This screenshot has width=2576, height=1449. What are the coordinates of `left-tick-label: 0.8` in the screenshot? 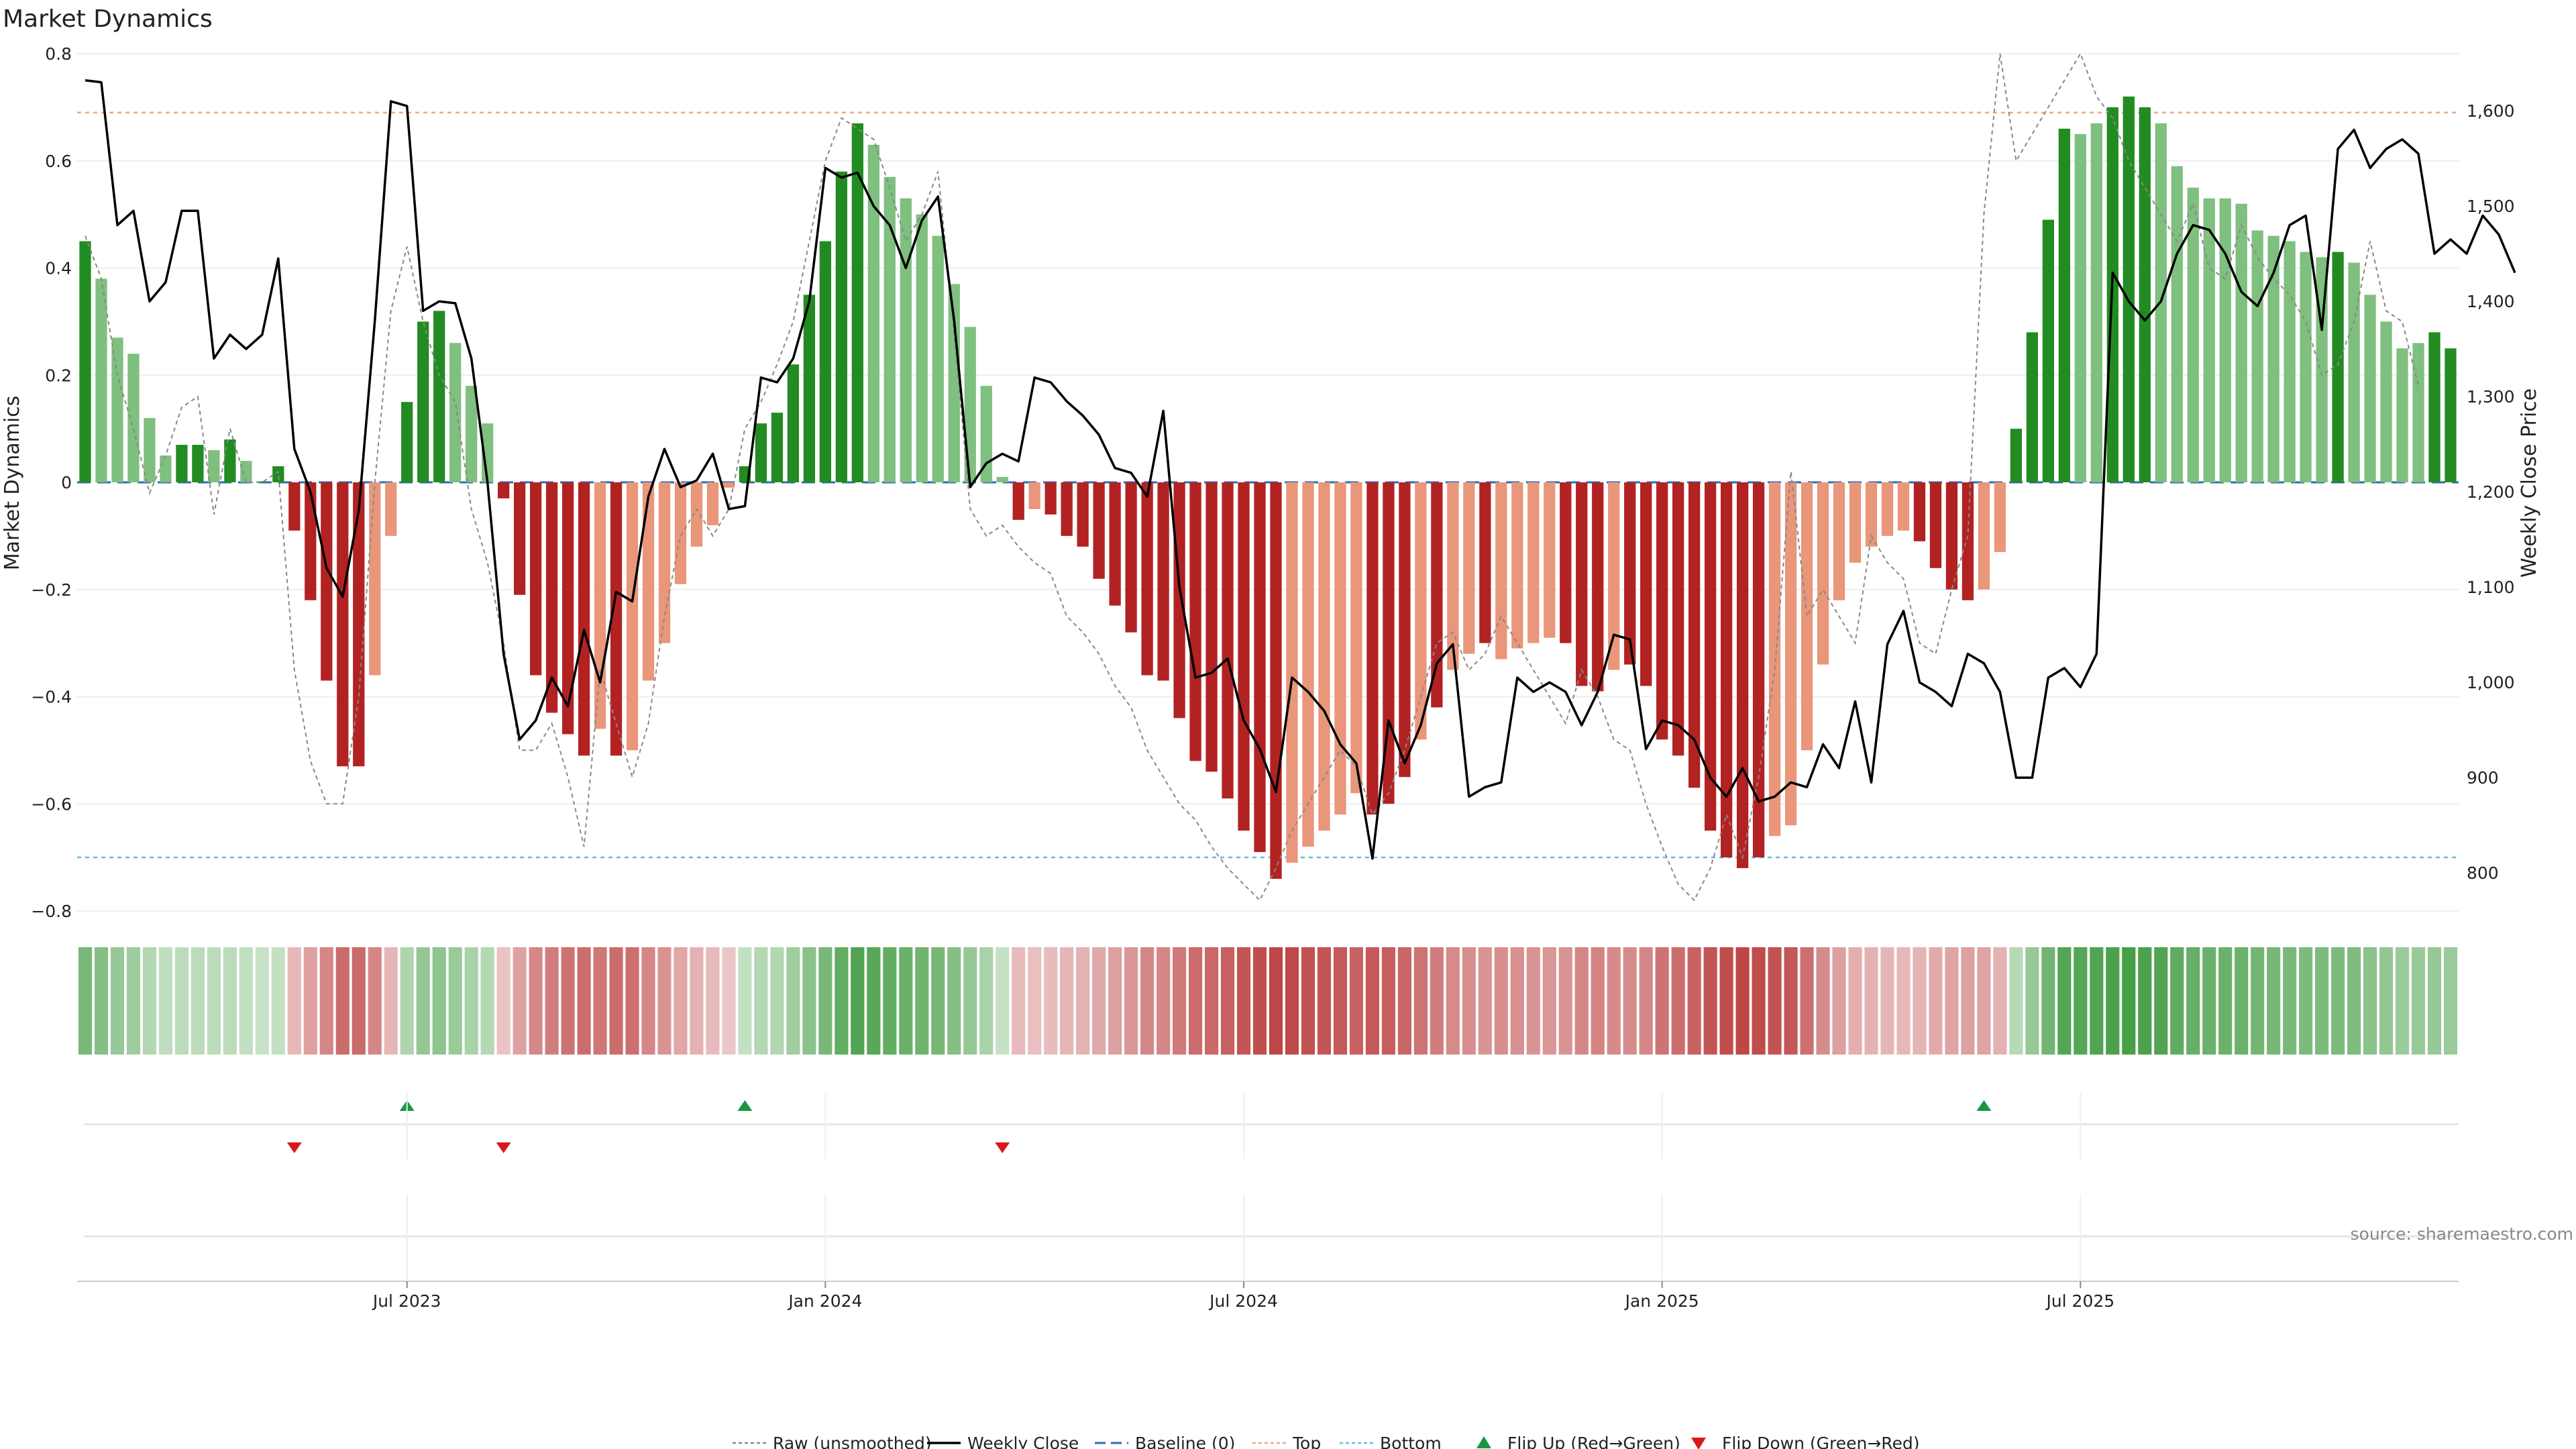 It's located at (58, 54).